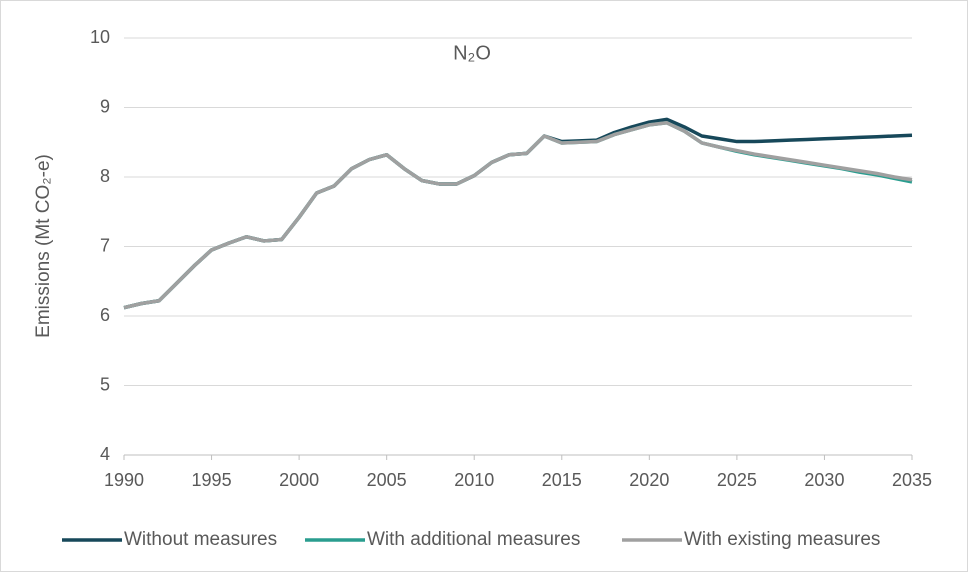  I want to click on x-tick-label: 1990, so click(124, 480).